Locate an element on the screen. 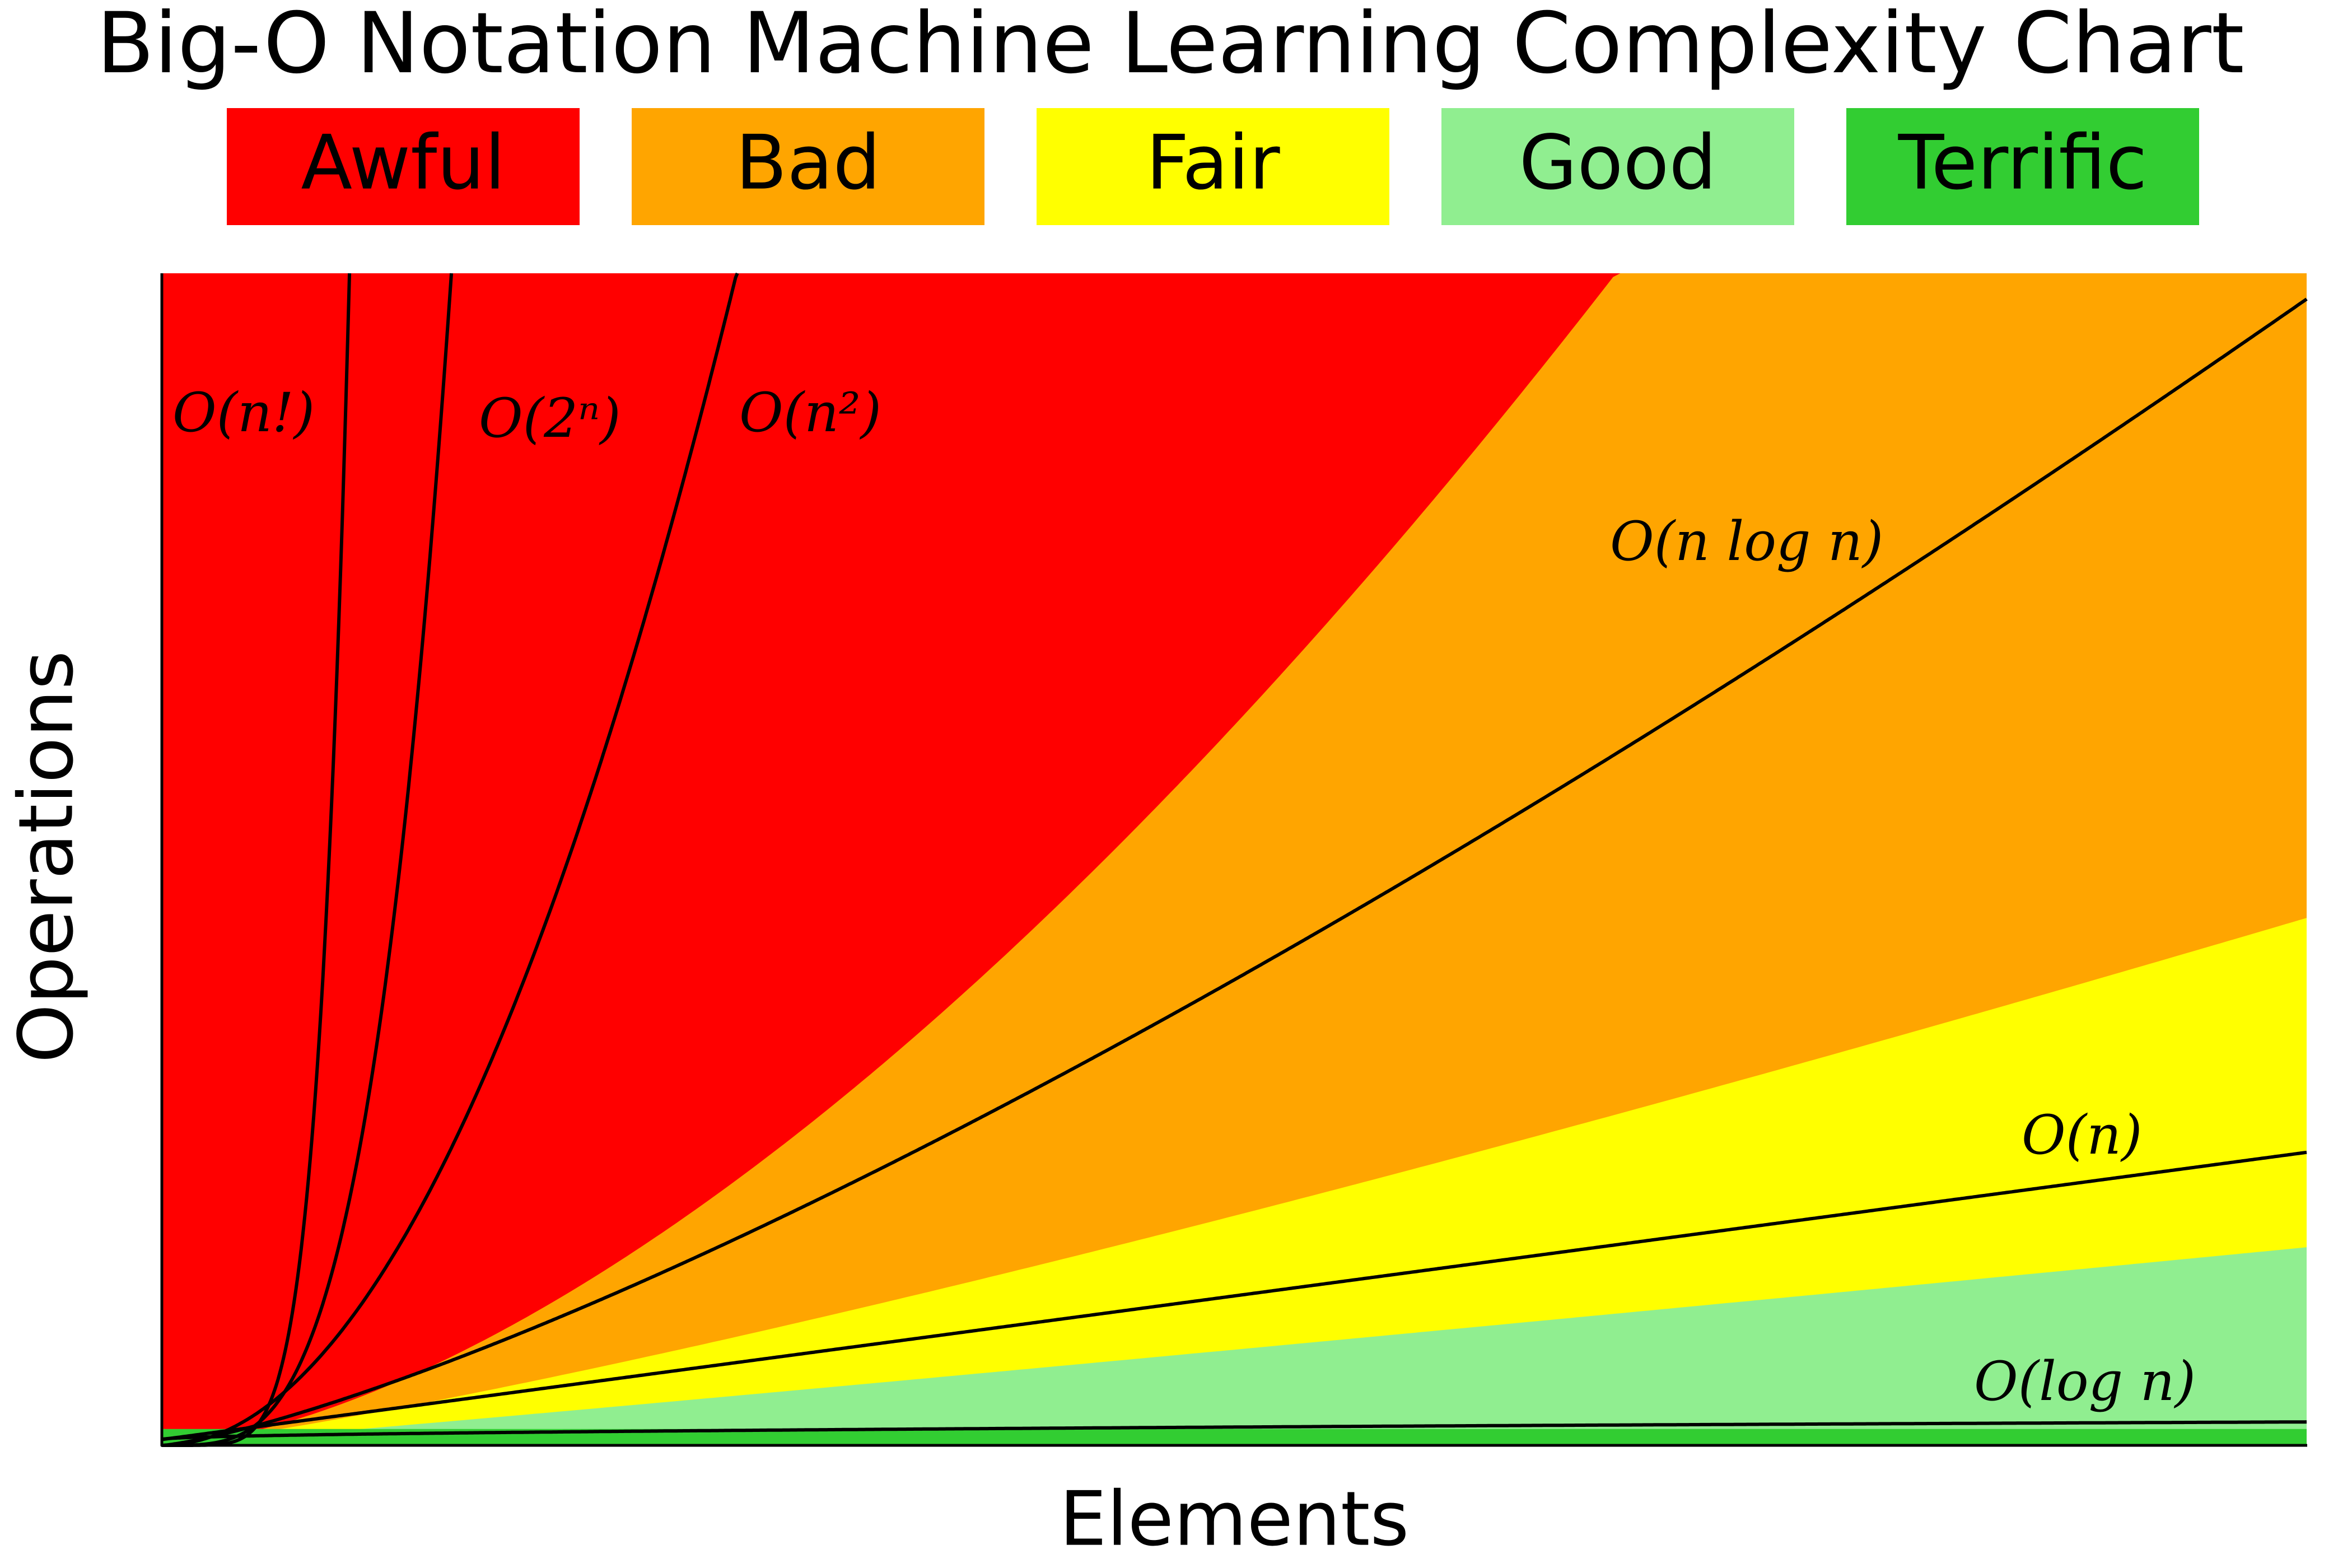 This screenshot has height=1568, width=2352. curve-label: O(n log n) is located at coordinates (1747, 542).